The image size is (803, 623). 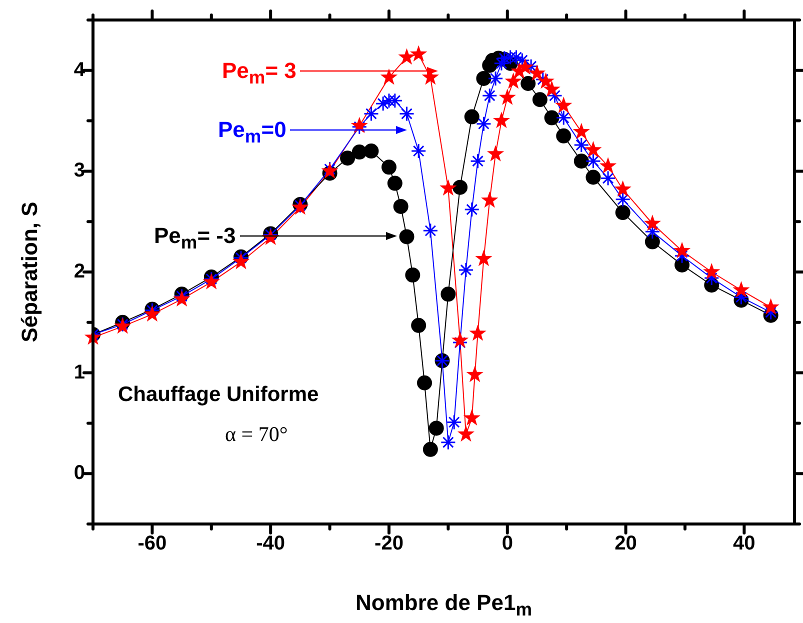 What do you see at coordinates (79, 372) in the screenshot?
I see `y-tick-label: 1` at bounding box center [79, 372].